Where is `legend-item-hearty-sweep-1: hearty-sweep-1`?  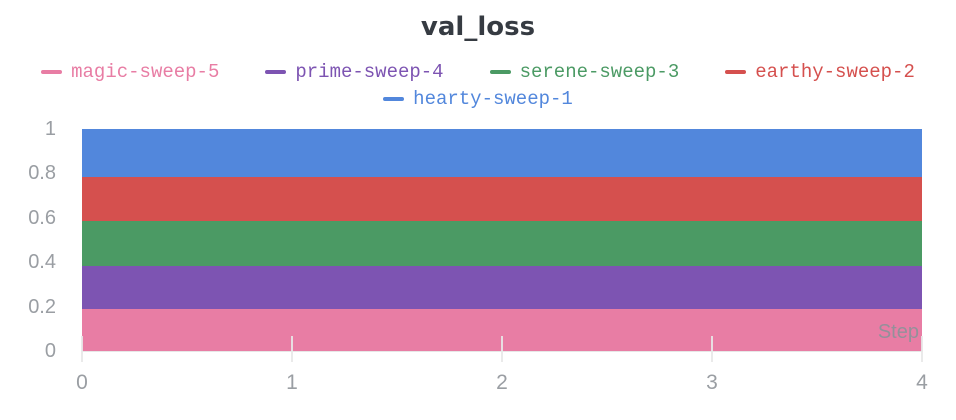
legend-item-hearty-sweep-1: hearty-sweep-1 is located at coordinates (478, 99).